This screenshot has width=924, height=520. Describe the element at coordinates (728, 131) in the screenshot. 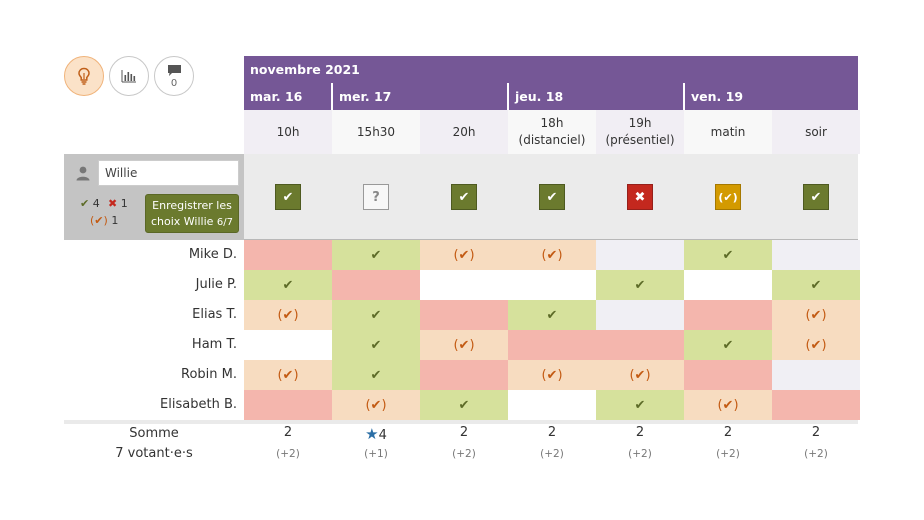

I see `hour-header-line: matin` at that location.